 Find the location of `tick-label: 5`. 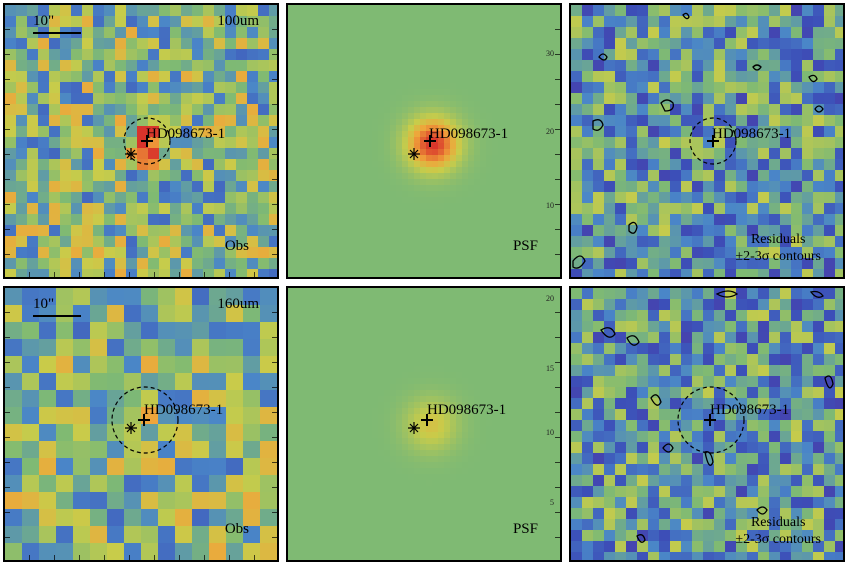

tick-label: 5 is located at coordinates (552, 502).